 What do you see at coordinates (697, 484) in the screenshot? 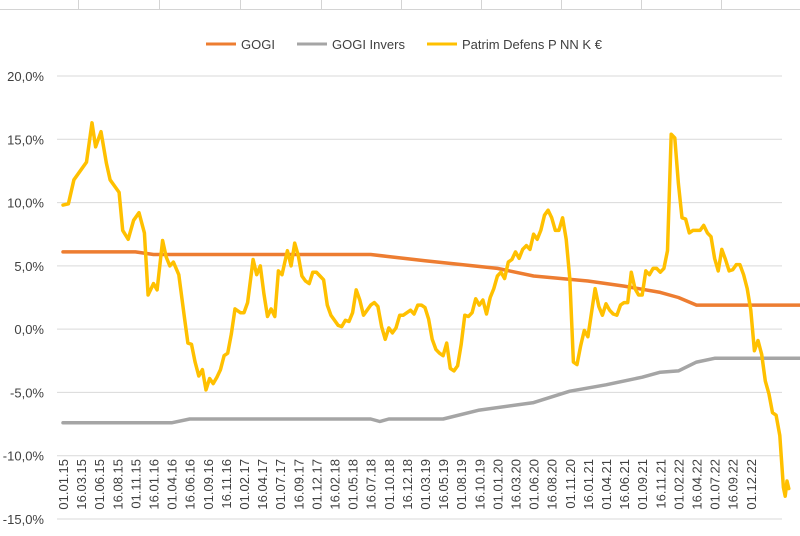
I see `x-tick-label: 16.04.22` at bounding box center [697, 484].